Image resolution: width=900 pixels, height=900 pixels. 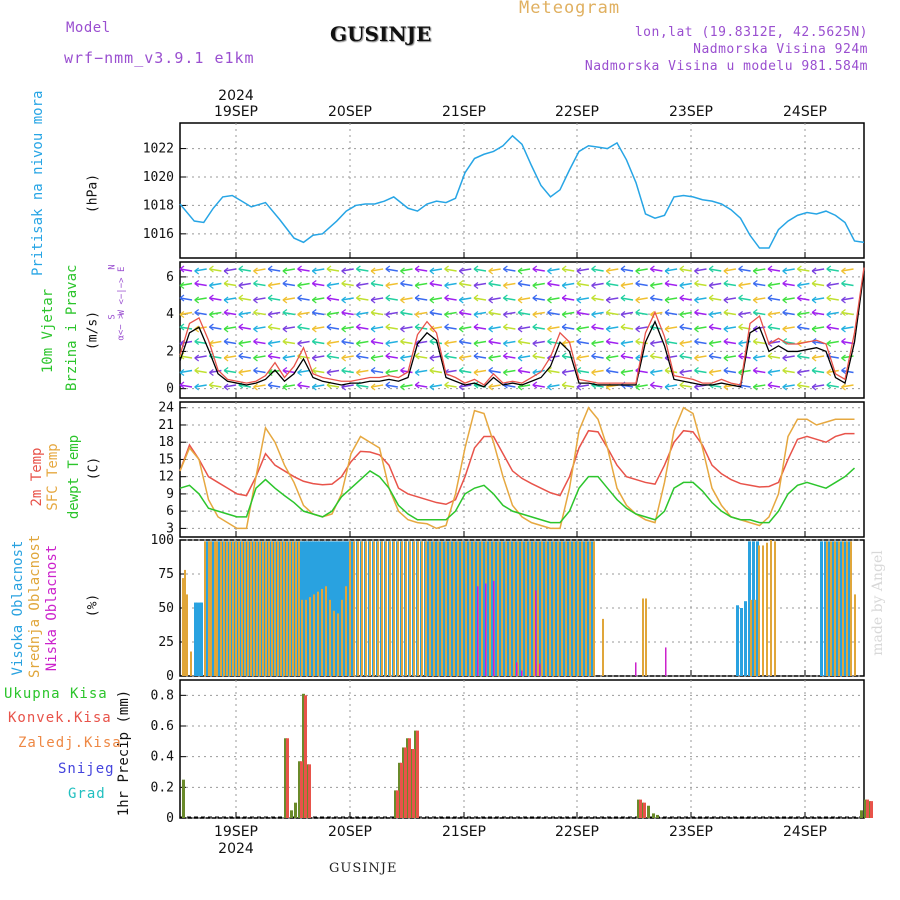 What do you see at coordinates (170, 818) in the screenshot?
I see `y-tick-label: 0` at bounding box center [170, 818].